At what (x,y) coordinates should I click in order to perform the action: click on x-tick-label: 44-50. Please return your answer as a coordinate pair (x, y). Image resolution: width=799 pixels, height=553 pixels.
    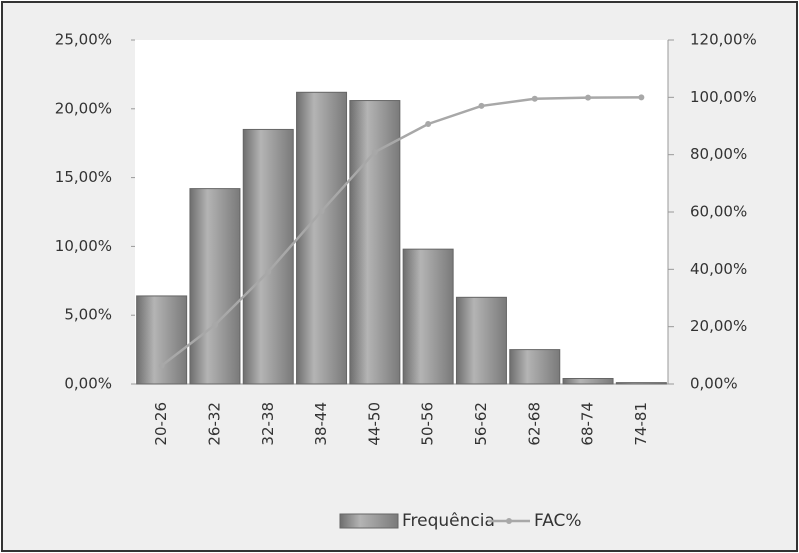
    Looking at the image, I should click on (374, 424).